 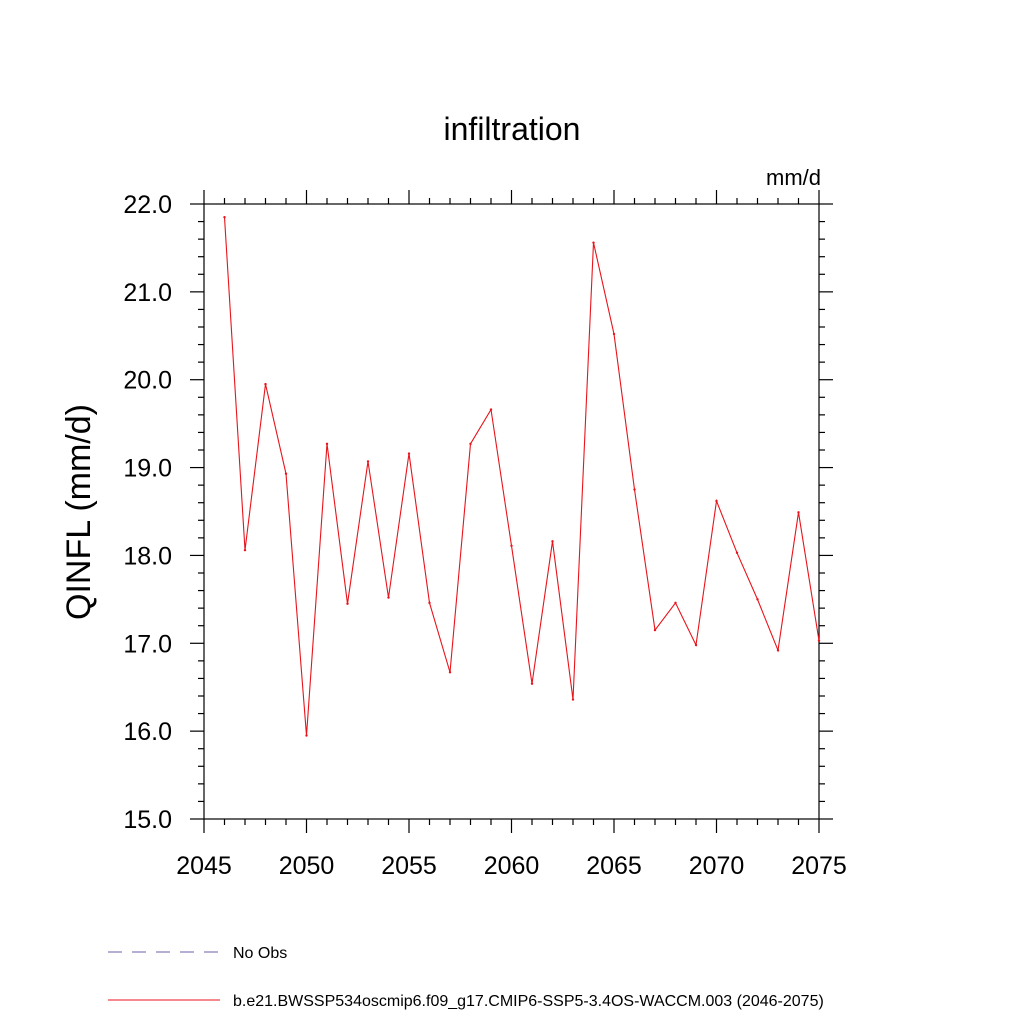 I want to click on units-label: mm/d, so click(x=793, y=177).